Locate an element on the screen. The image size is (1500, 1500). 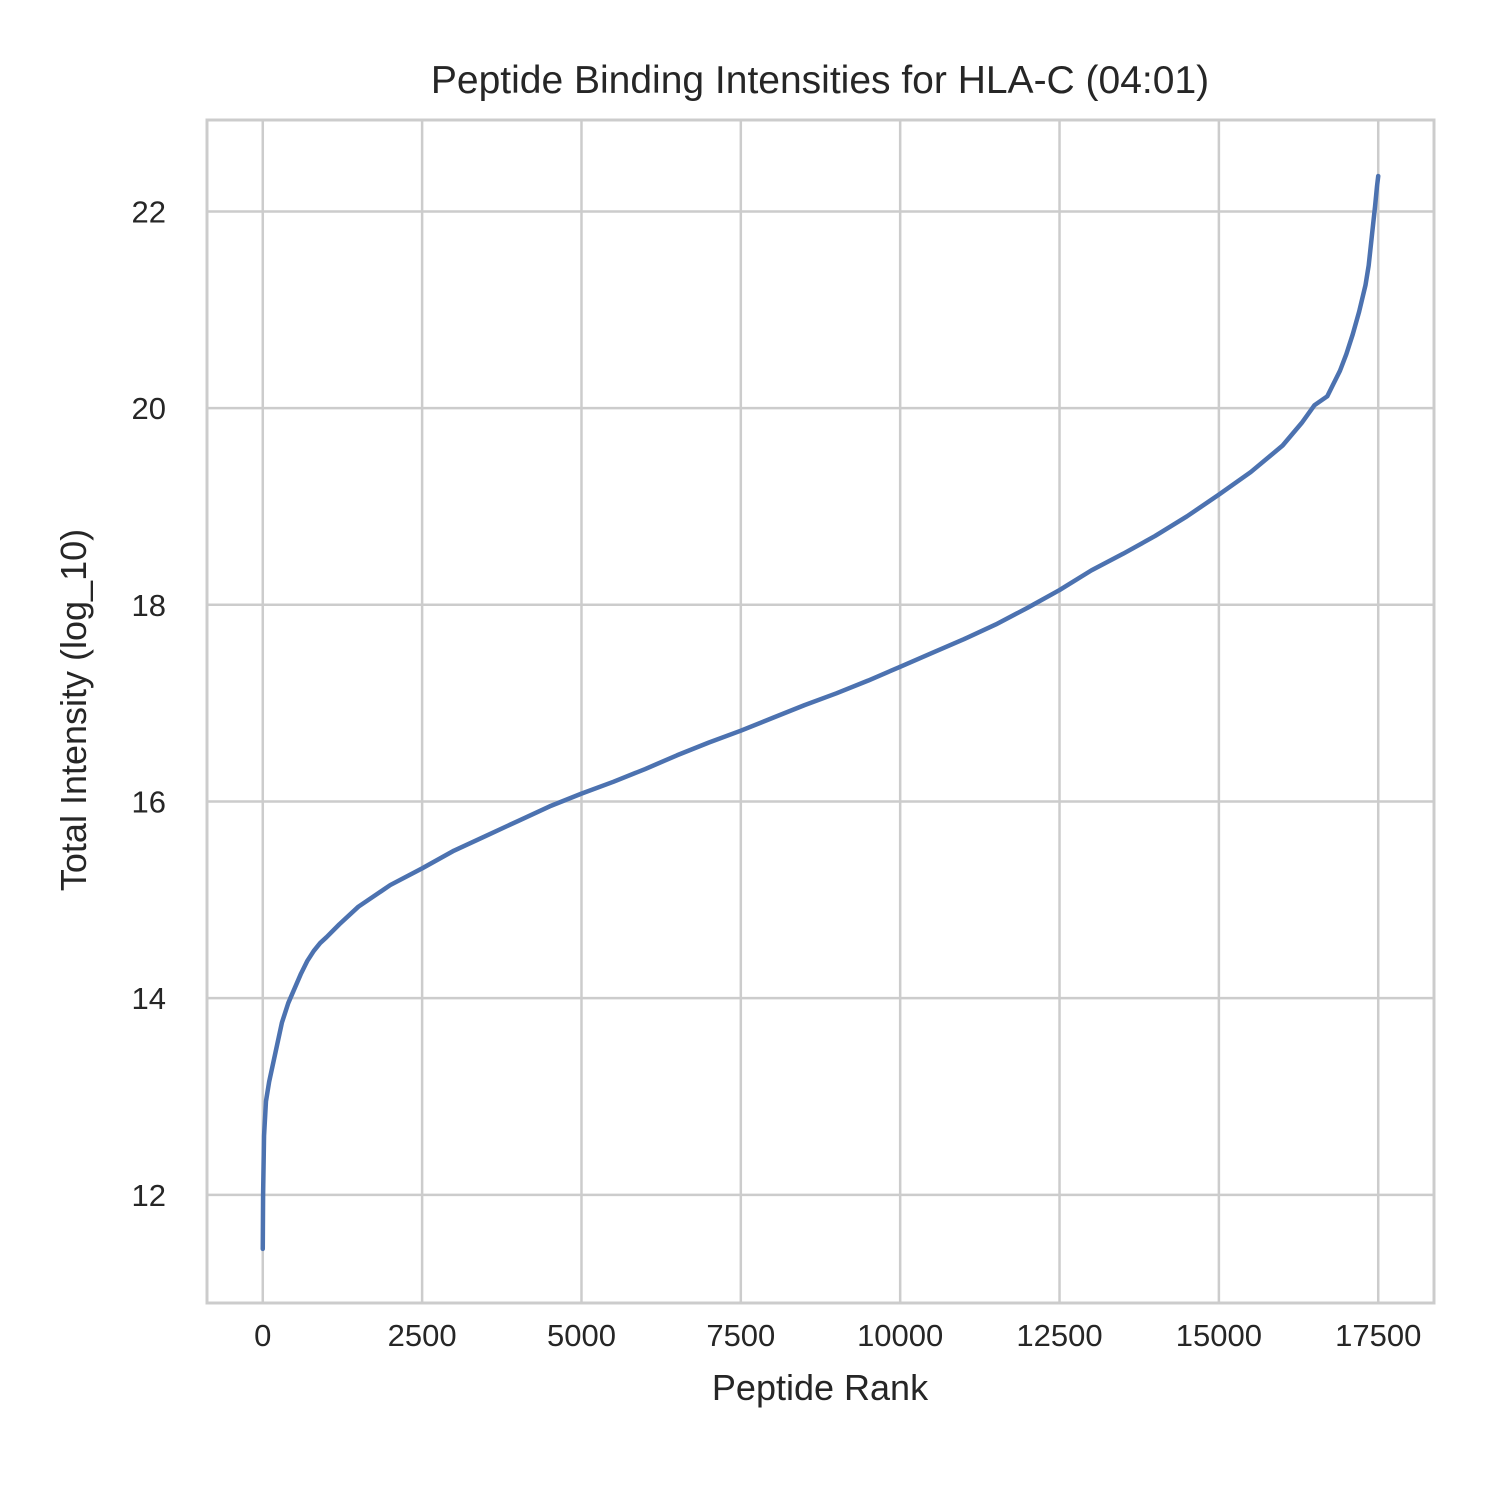
y-tick-label: 16 is located at coordinates (149, 801).